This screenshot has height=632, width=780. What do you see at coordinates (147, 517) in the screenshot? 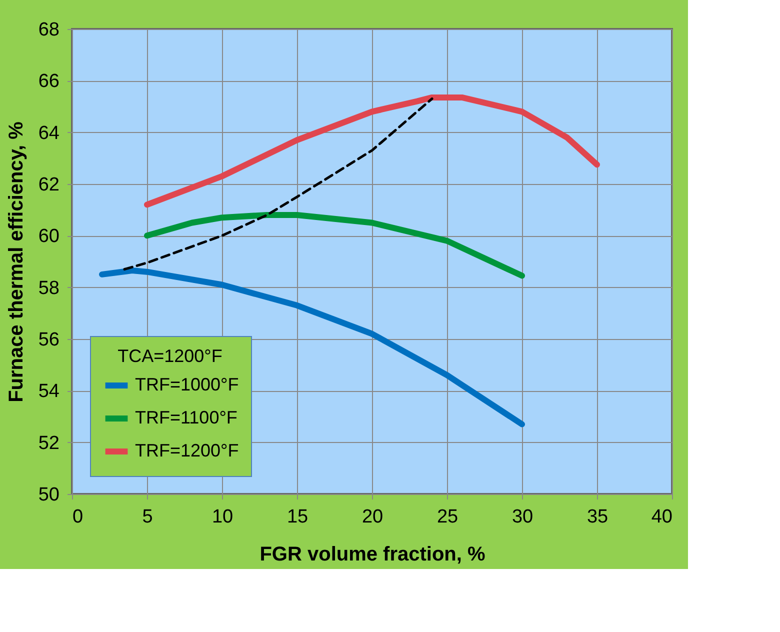
I see `x-tick-label: 5` at bounding box center [147, 517].